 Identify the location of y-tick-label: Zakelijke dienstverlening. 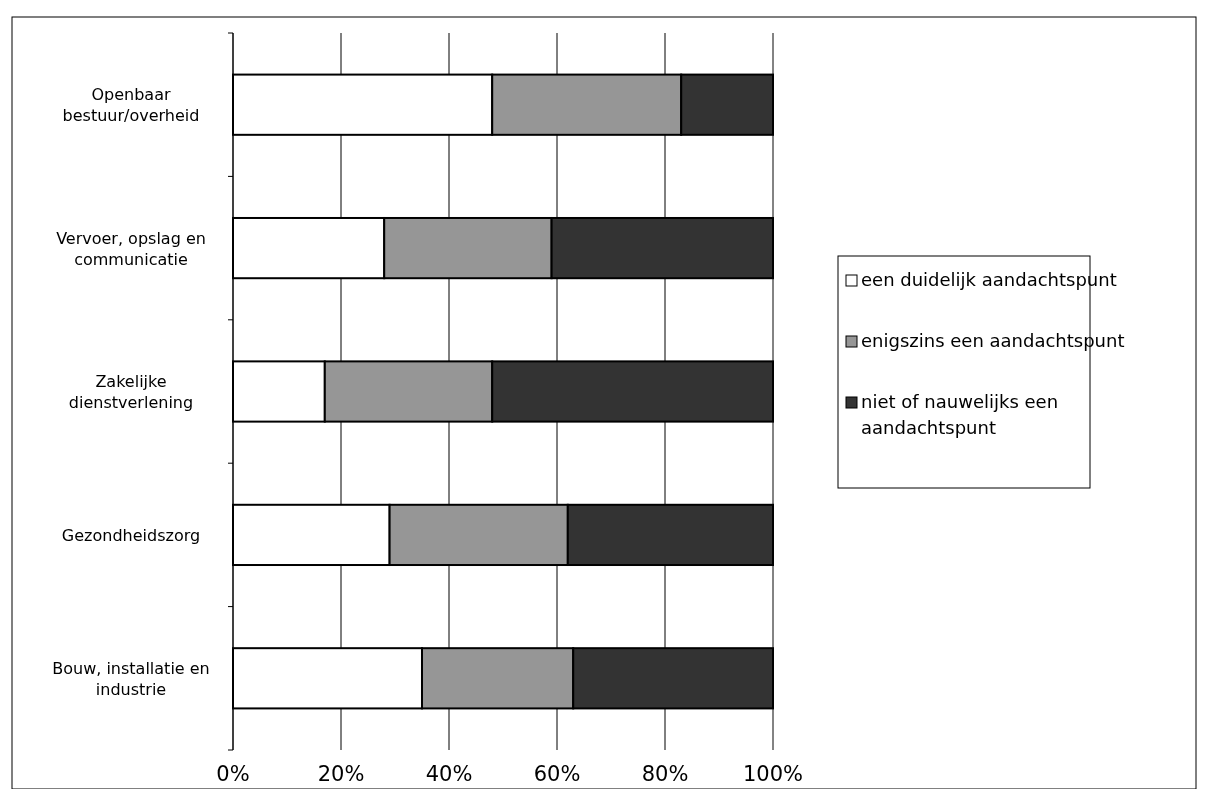
(131, 392).